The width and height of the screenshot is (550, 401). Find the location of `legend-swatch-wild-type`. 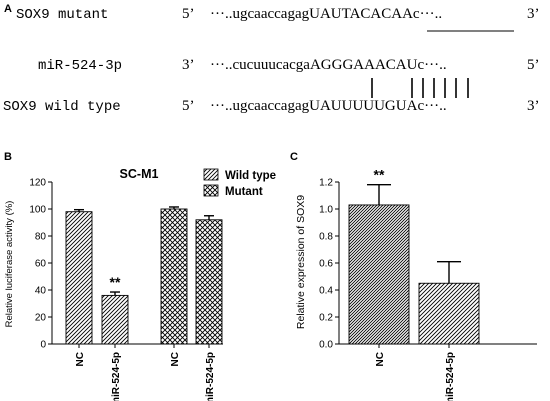

legend-swatch-wild-type is located at coordinates (211, 174).